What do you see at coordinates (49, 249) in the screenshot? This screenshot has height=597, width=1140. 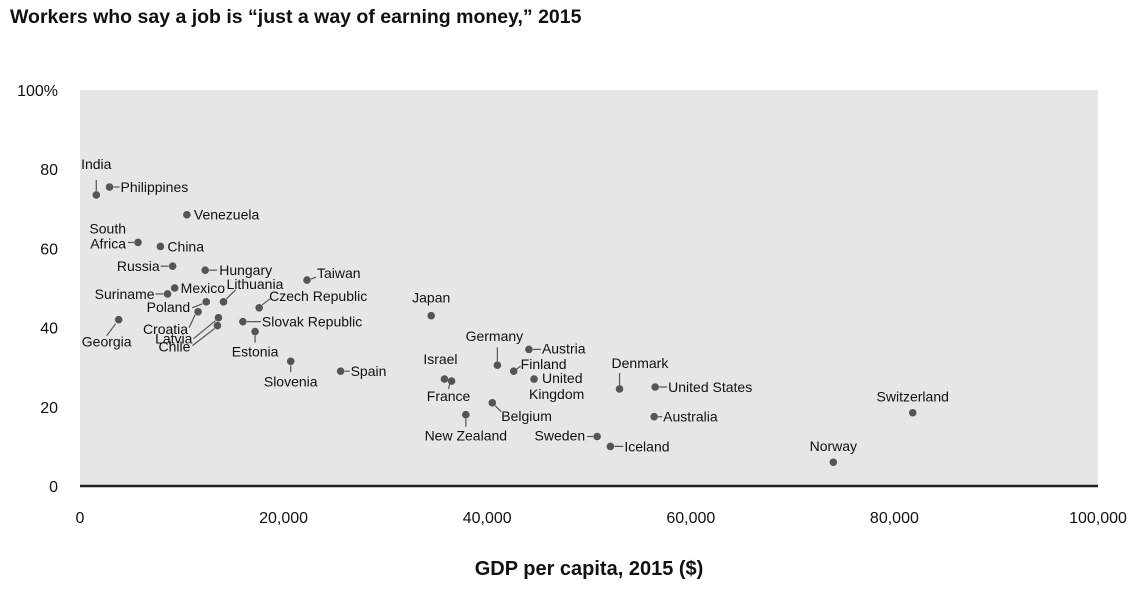 I see `y-tick-label: 60` at bounding box center [49, 249].